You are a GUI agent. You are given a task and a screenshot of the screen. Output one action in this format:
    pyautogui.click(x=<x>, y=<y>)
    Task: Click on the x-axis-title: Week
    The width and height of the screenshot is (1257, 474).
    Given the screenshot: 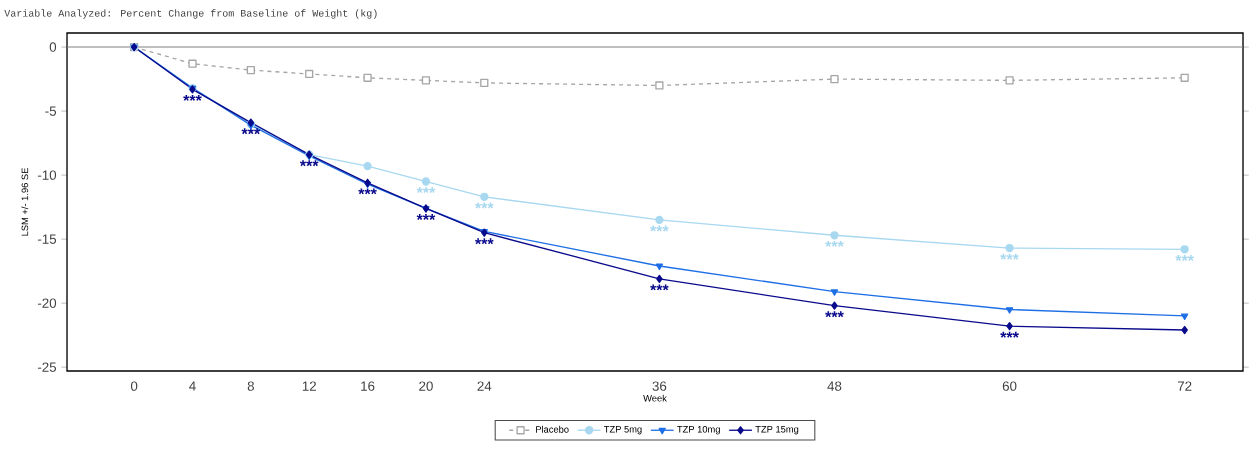 What is the action you would take?
    pyautogui.click(x=655, y=398)
    